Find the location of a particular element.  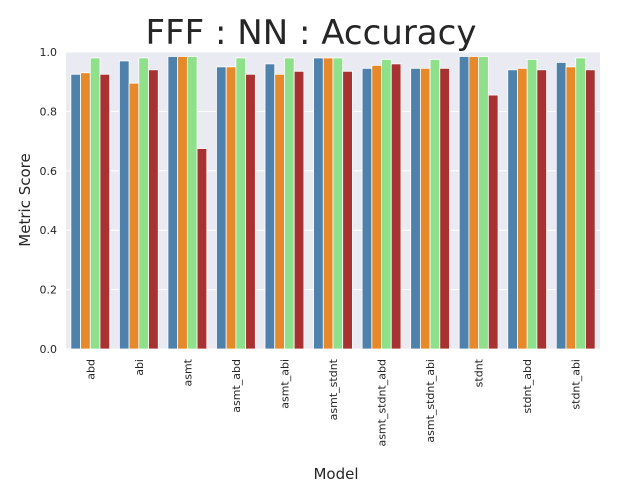

x-tick-label: abd is located at coordinates (90, 369).